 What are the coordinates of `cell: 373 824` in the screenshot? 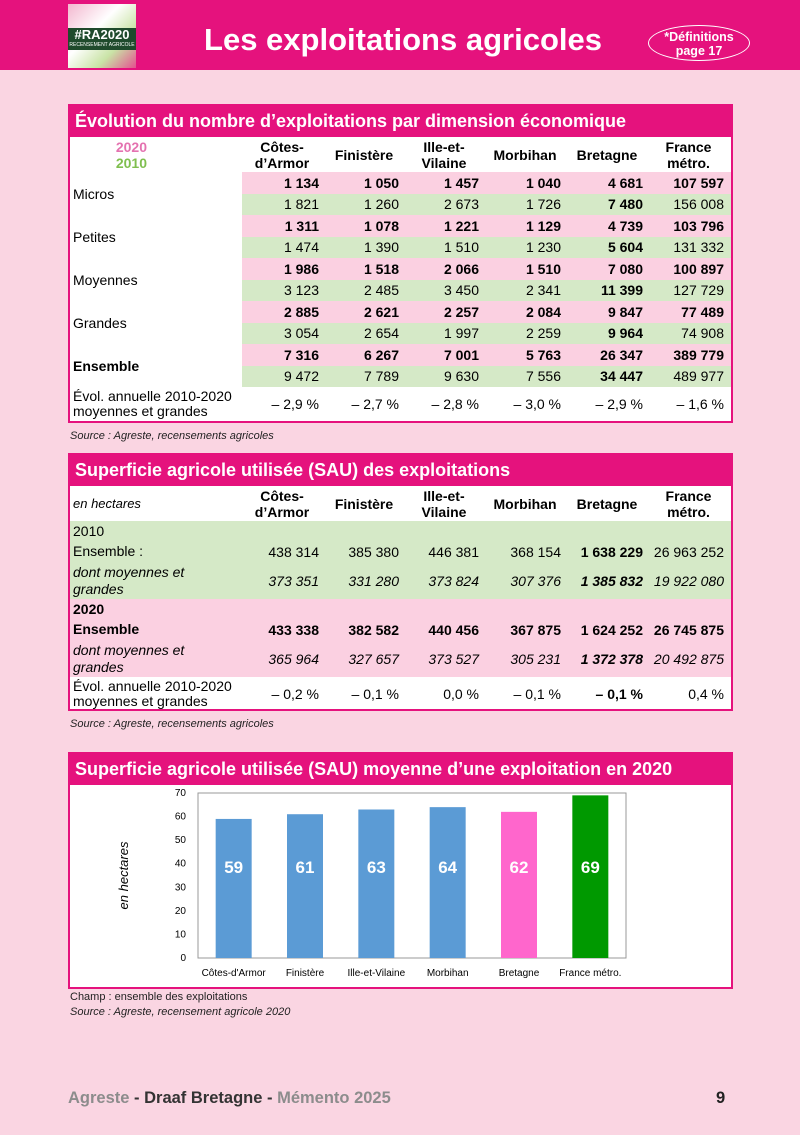 It's located at (453, 580).